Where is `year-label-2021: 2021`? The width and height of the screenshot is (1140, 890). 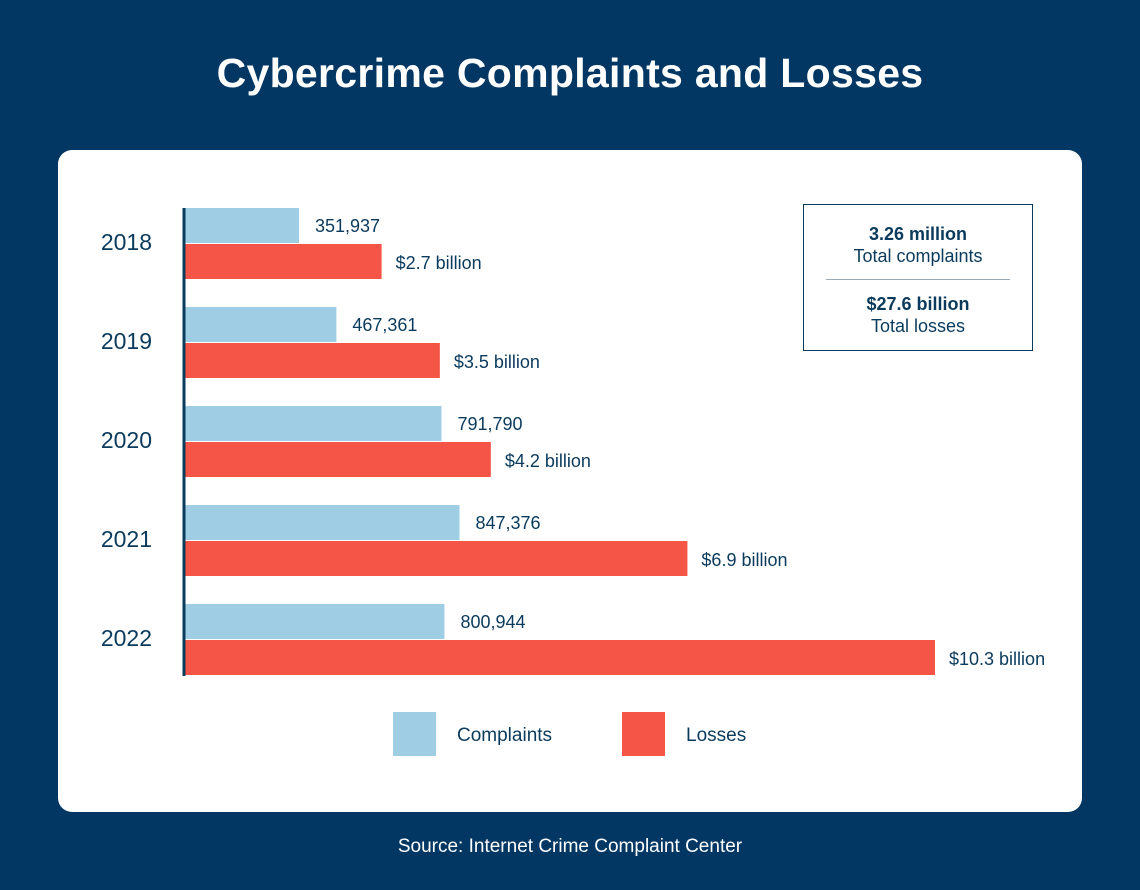 year-label-2021: 2021 is located at coordinates (126, 539).